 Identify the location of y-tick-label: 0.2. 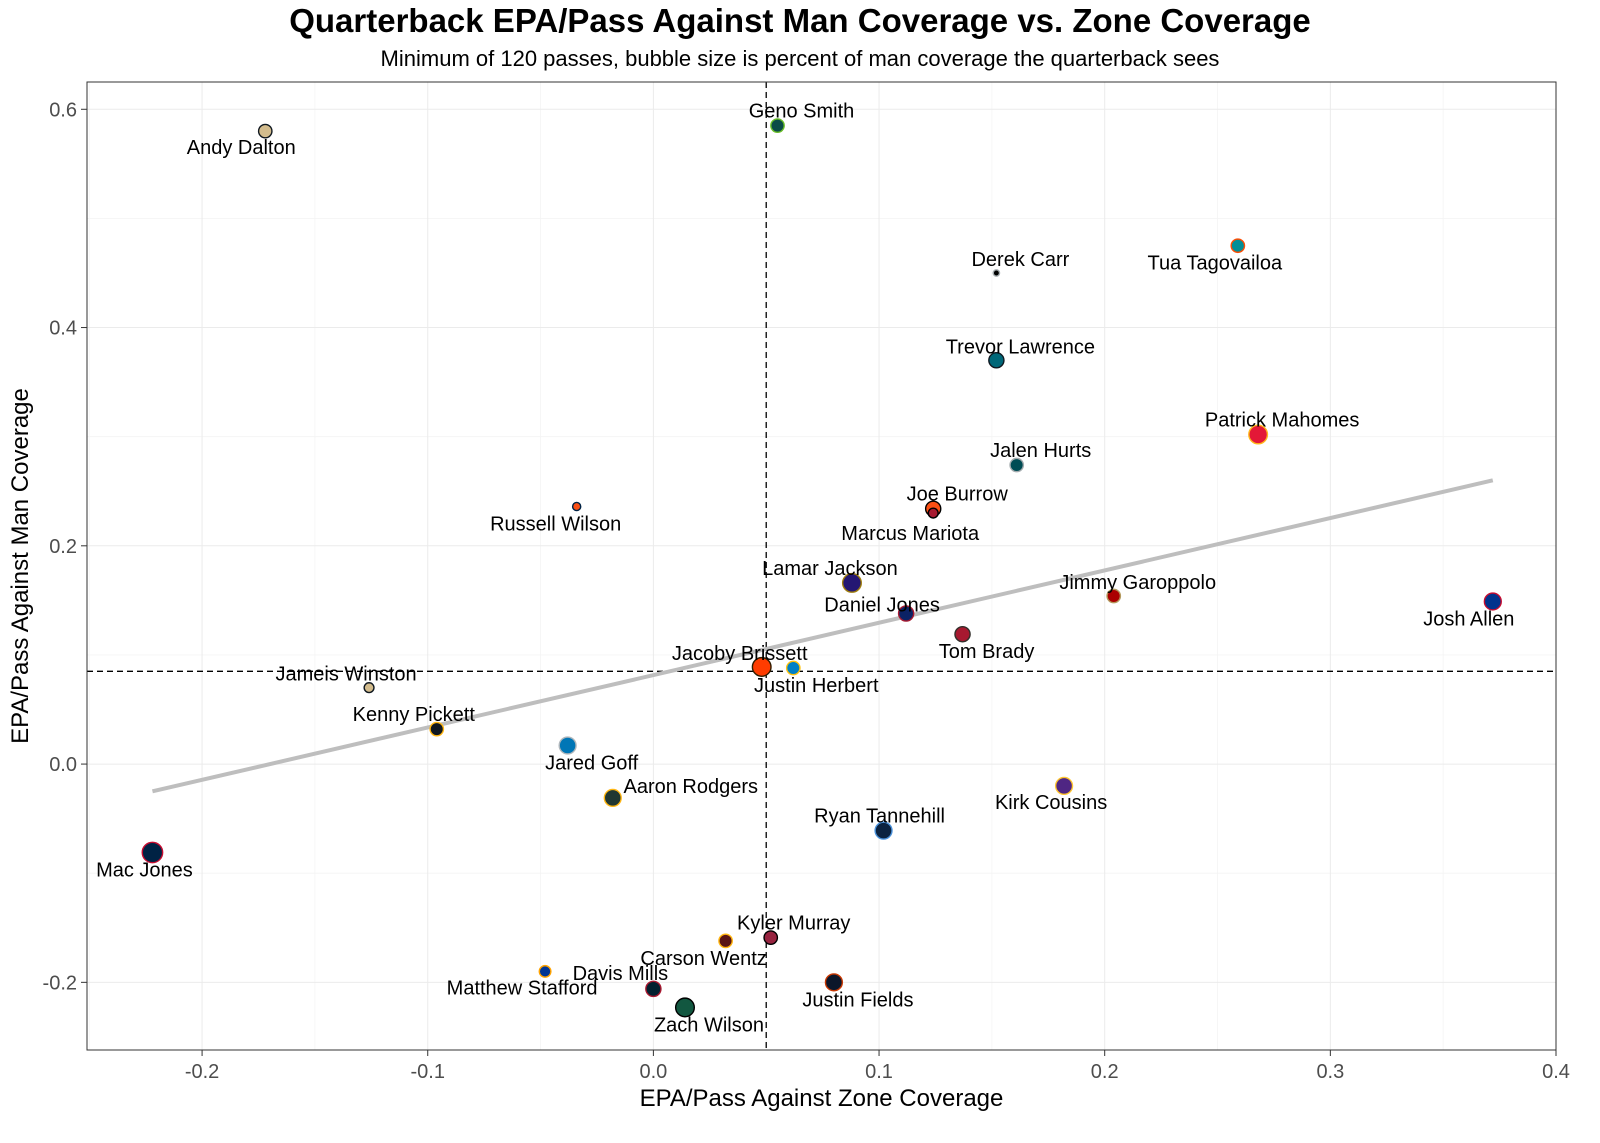
(63, 547).